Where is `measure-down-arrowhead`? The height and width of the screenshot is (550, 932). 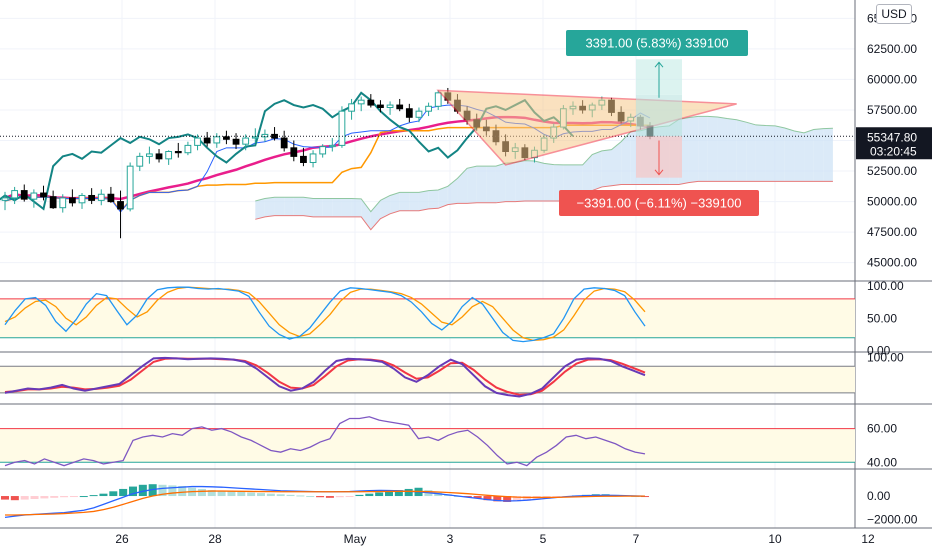 measure-down-arrowhead is located at coordinates (659, 172).